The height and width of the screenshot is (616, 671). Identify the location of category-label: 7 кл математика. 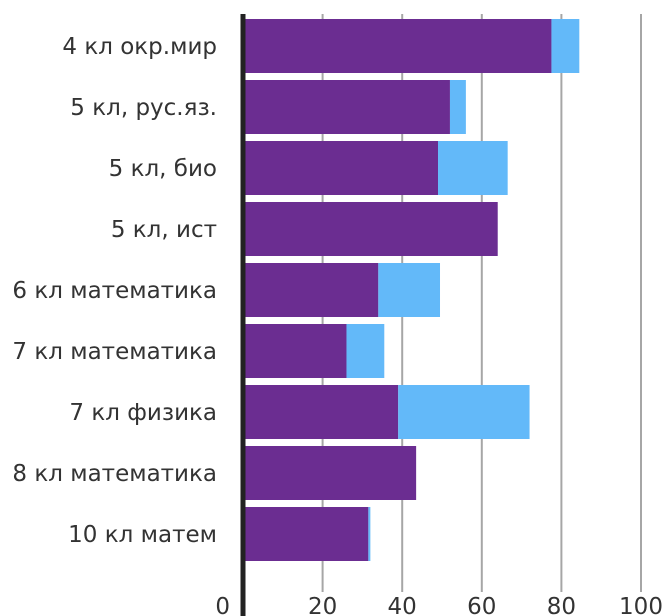
(114, 352).